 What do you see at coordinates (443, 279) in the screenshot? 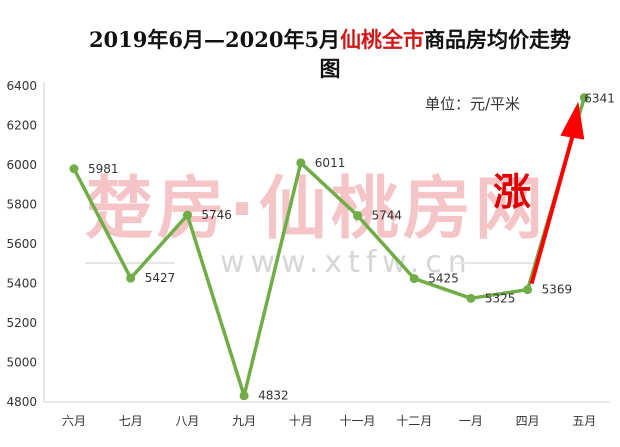
I see `data-label: 5425` at bounding box center [443, 279].